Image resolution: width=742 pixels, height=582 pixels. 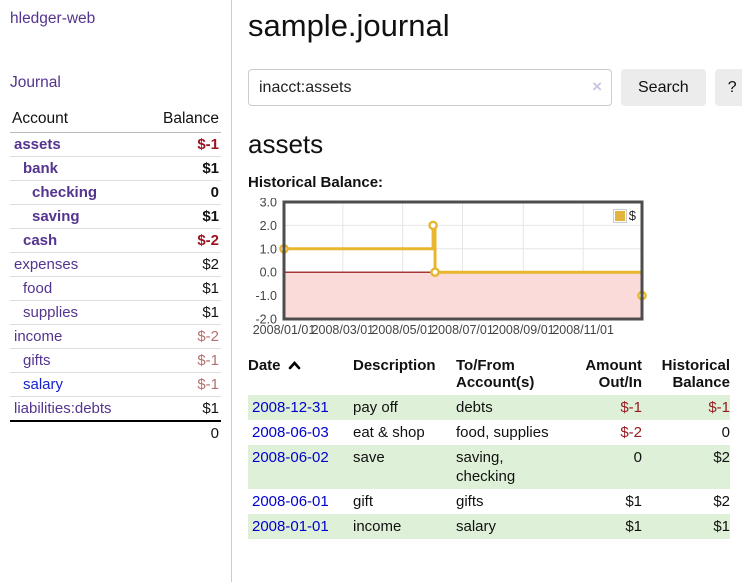 What do you see at coordinates (115, 312) in the screenshot?
I see `account-row: supplies $1` at bounding box center [115, 312].